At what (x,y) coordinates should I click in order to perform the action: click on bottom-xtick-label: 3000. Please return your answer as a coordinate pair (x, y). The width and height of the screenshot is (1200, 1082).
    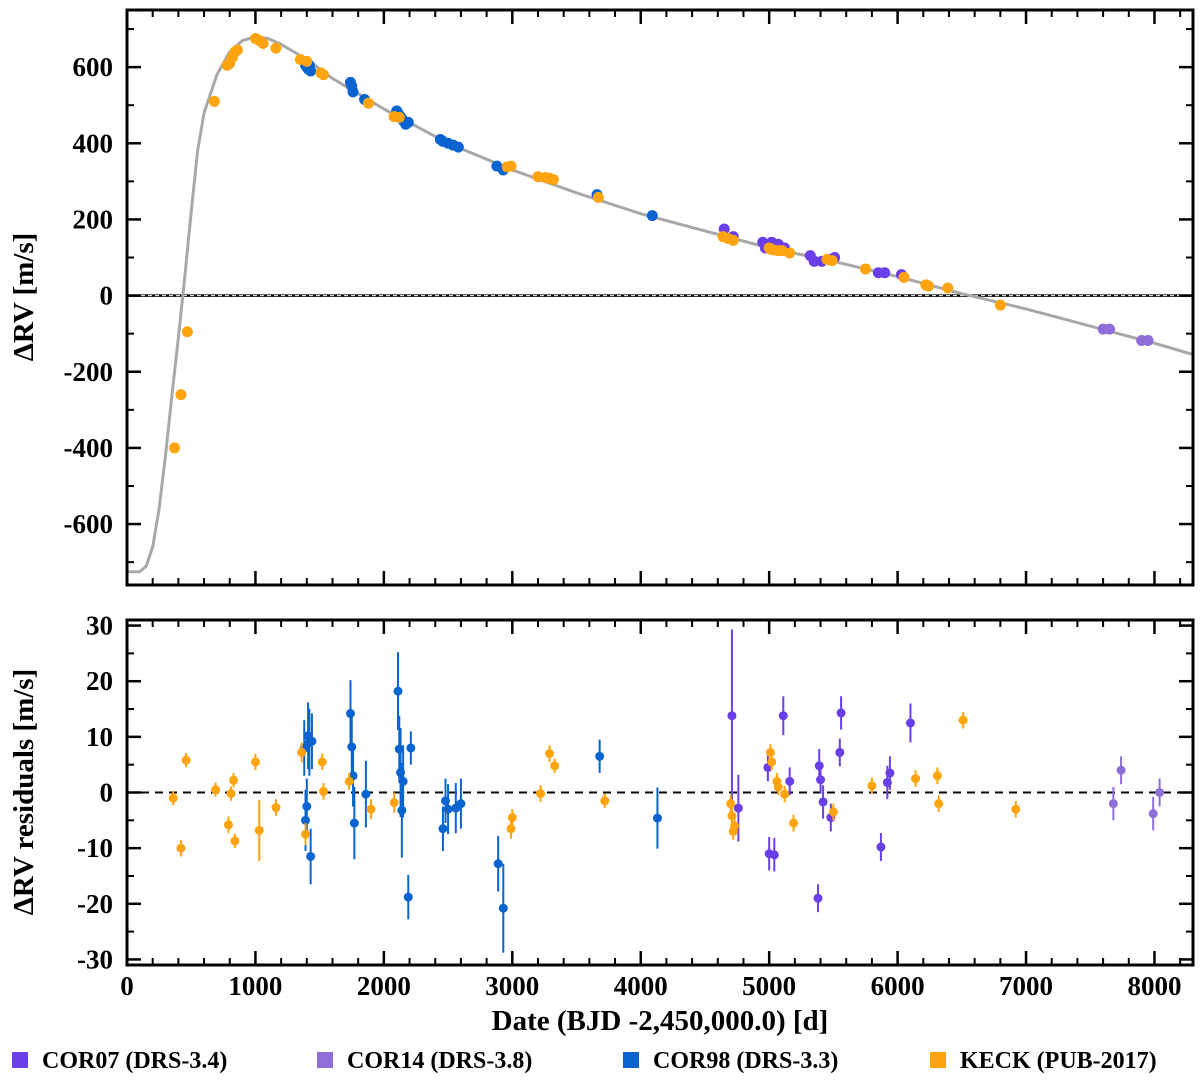
    Looking at the image, I should click on (512, 986).